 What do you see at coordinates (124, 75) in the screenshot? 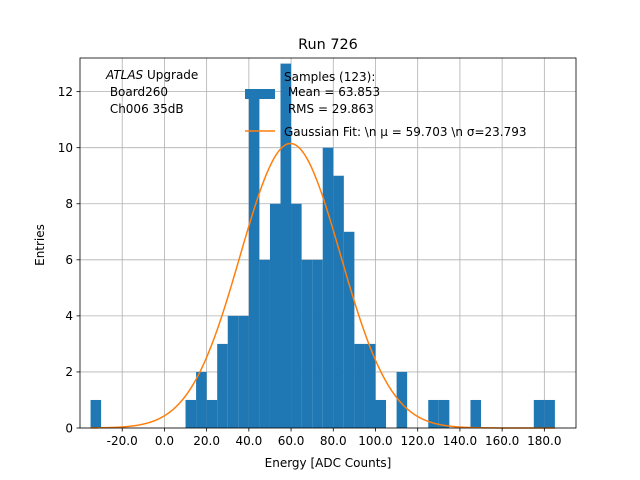
I see `annotation-experiment: ATLAS` at bounding box center [124, 75].